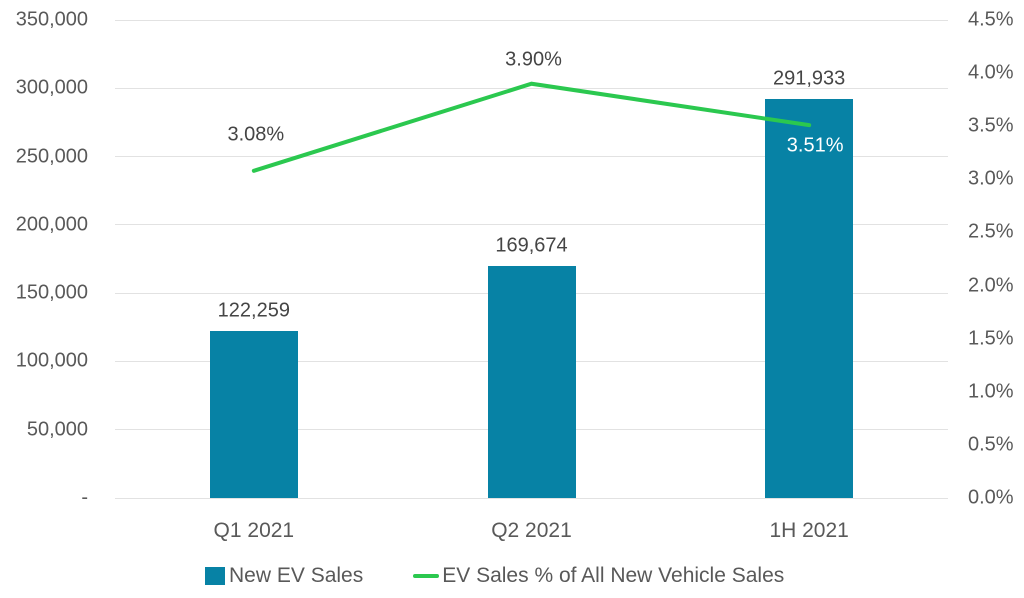  Describe the element at coordinates (426, 576) in the screenshot. I see `line-series-swatch` at that location.